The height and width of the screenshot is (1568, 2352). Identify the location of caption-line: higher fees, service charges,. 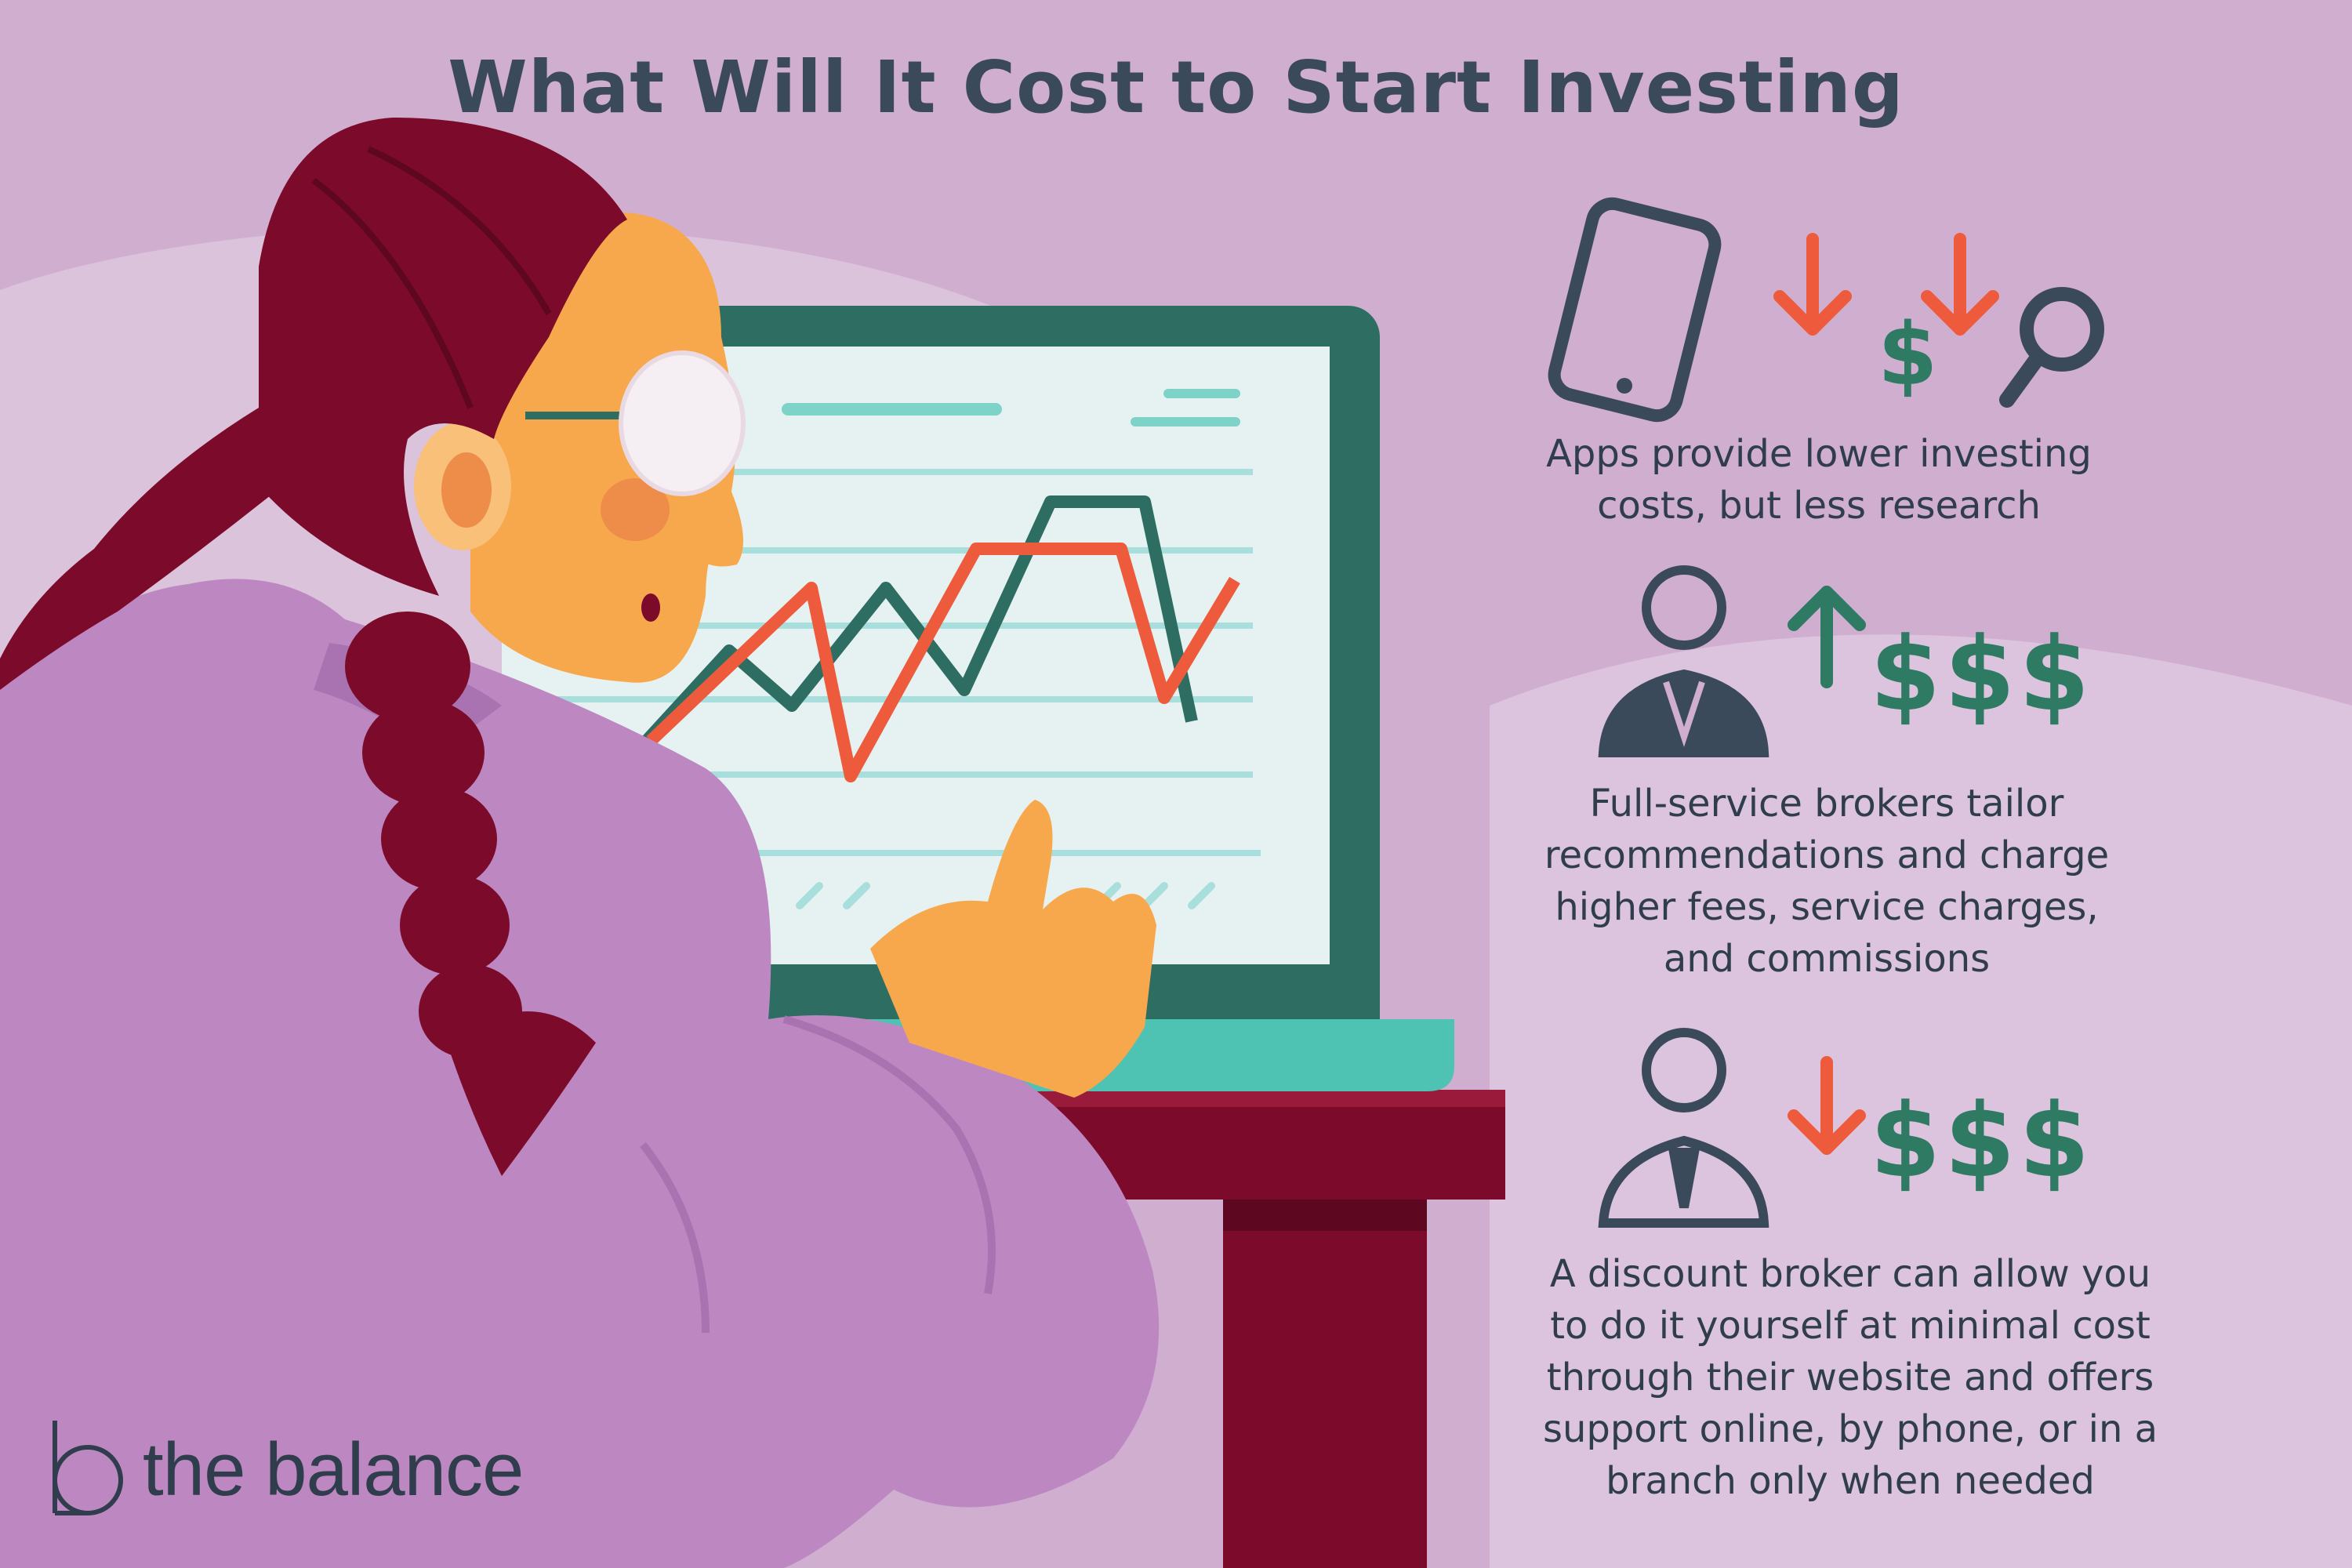
(1827, 907).